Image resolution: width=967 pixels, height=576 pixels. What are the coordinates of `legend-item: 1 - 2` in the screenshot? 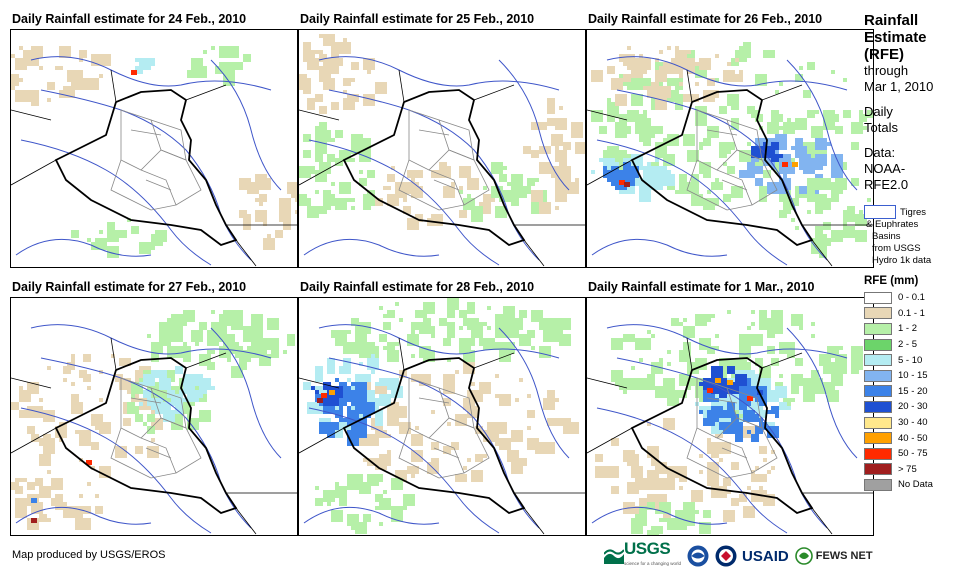 It's located at (914, 329).